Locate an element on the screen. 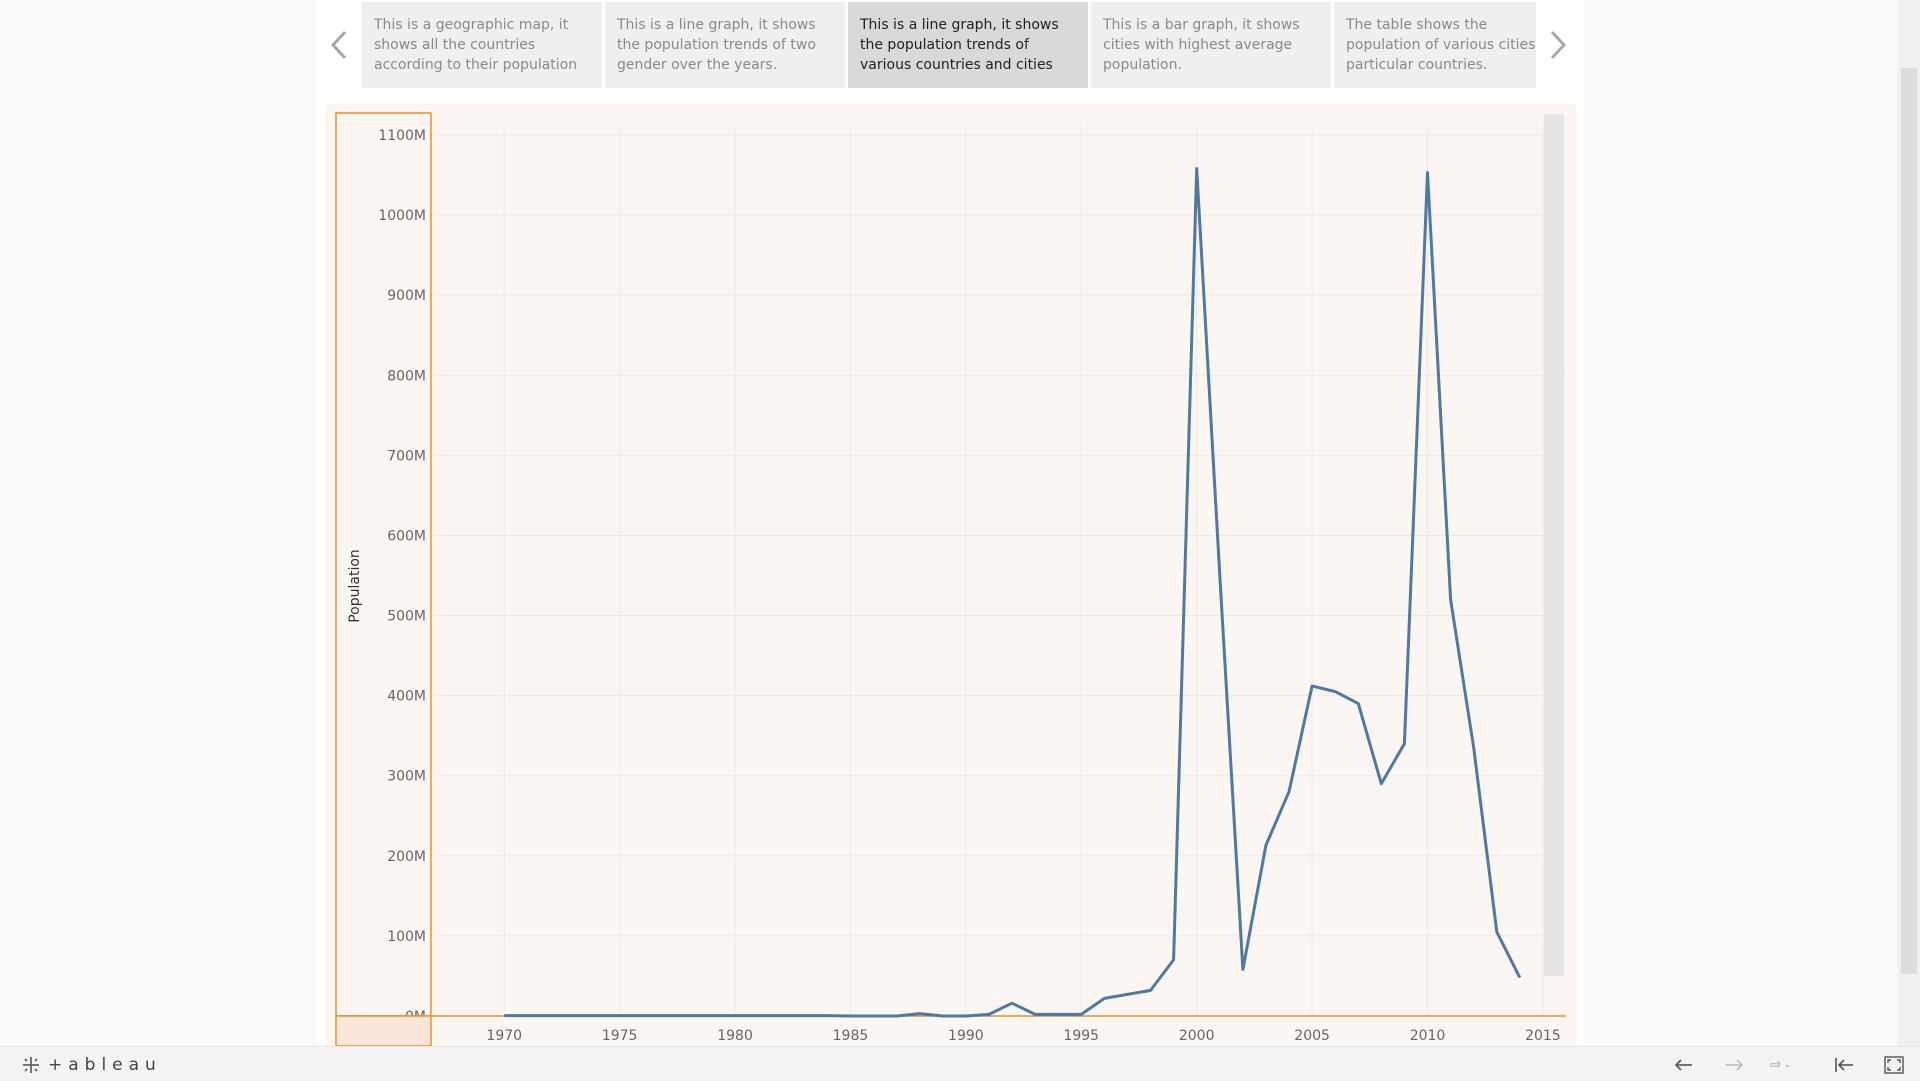 This screenshot has width=1920, height=1081. undo-icon is located at coordinates (1683, 1065).